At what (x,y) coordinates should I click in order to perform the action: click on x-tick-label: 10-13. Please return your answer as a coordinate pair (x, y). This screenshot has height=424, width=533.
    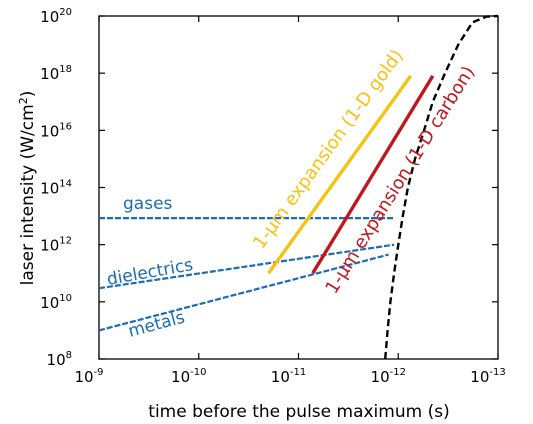
    Looking at the image, I should click on (487, 376).